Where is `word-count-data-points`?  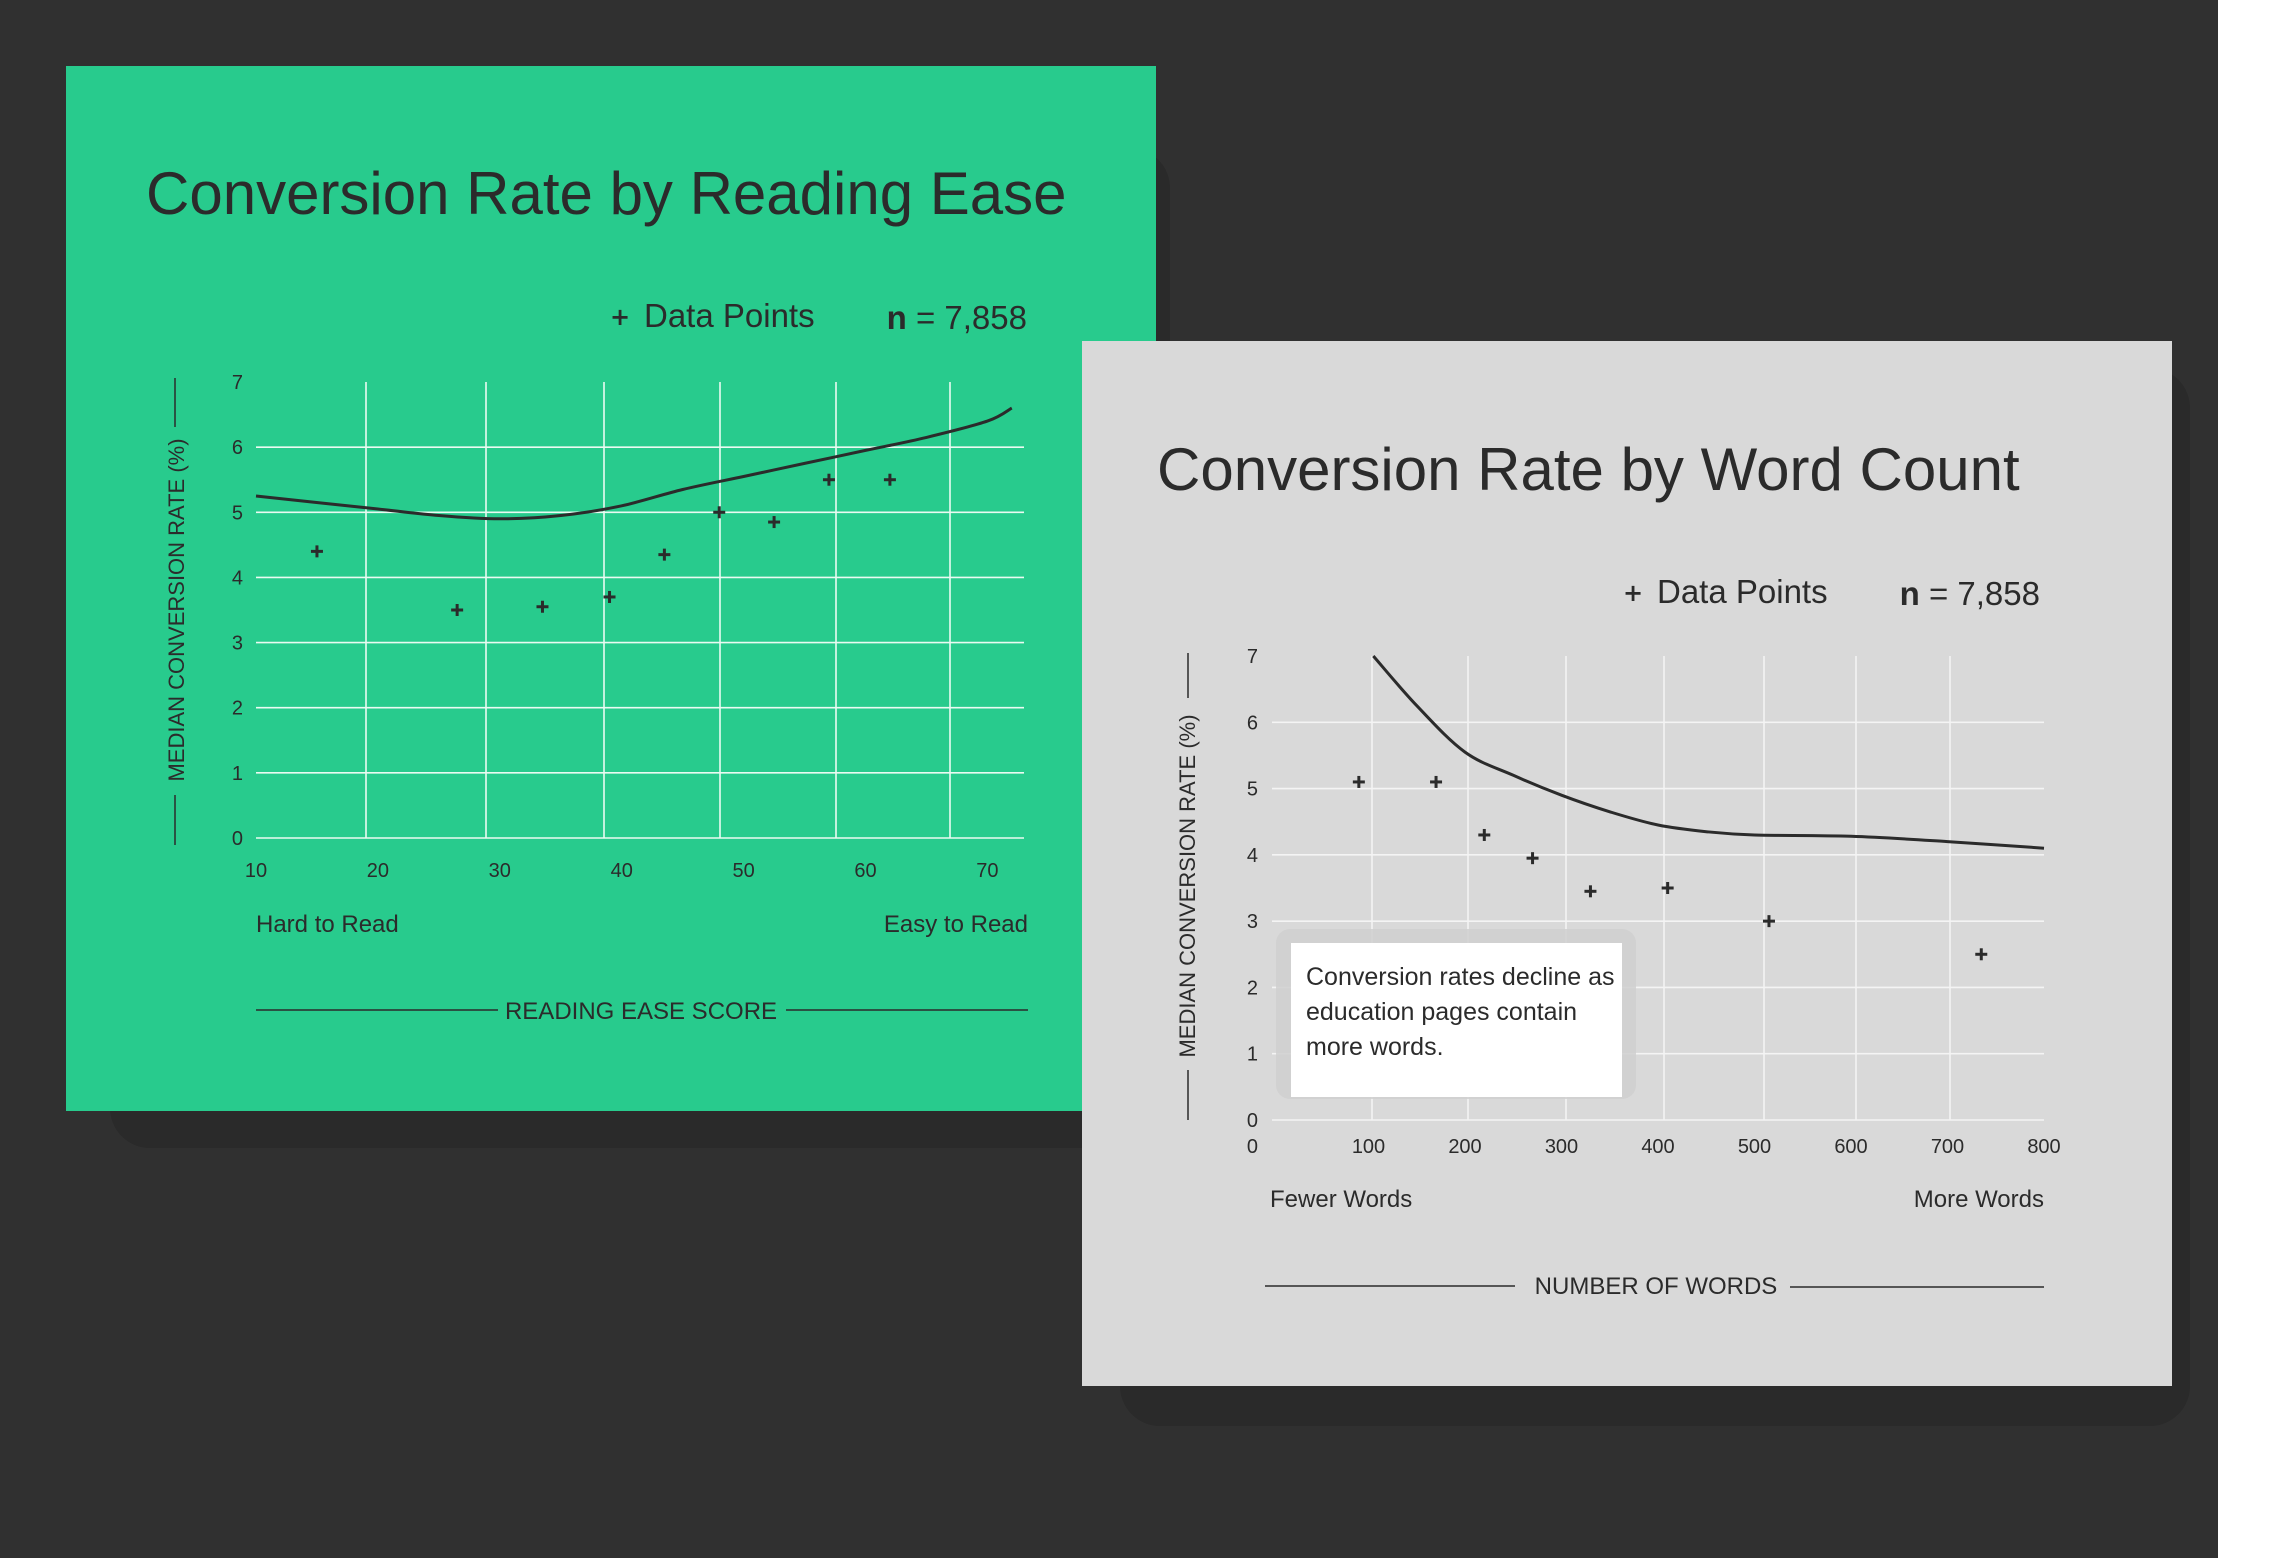 word-count-data-points is located at coordinates (1670, 868).